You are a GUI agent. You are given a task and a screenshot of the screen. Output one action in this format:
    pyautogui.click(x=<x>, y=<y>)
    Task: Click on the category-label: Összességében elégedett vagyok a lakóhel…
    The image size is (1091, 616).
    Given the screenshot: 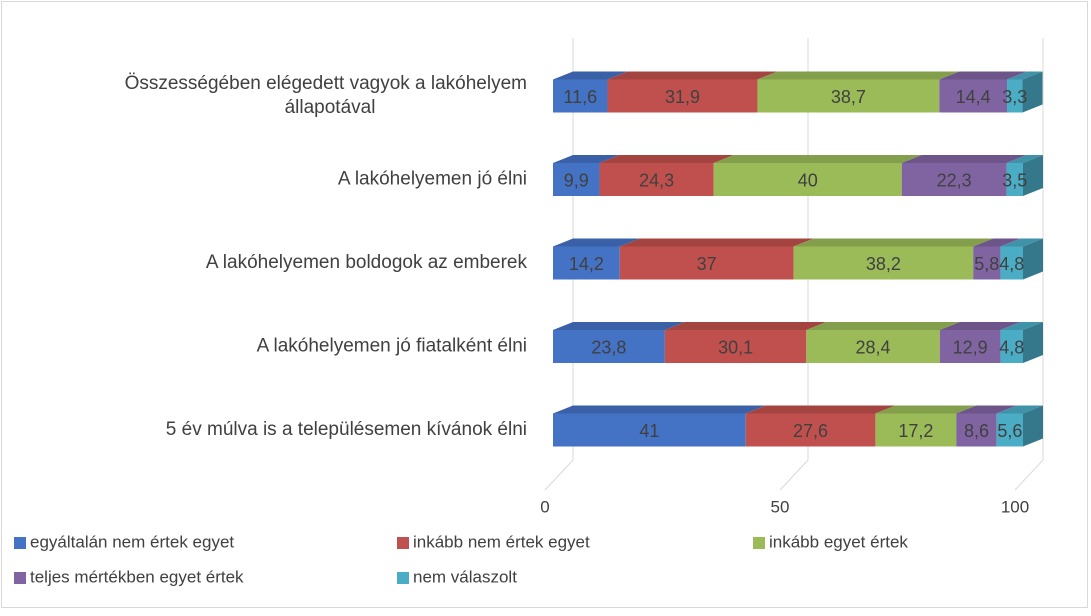 What is the action you would take?
    pyautogui.click(x=326, y=95)
    